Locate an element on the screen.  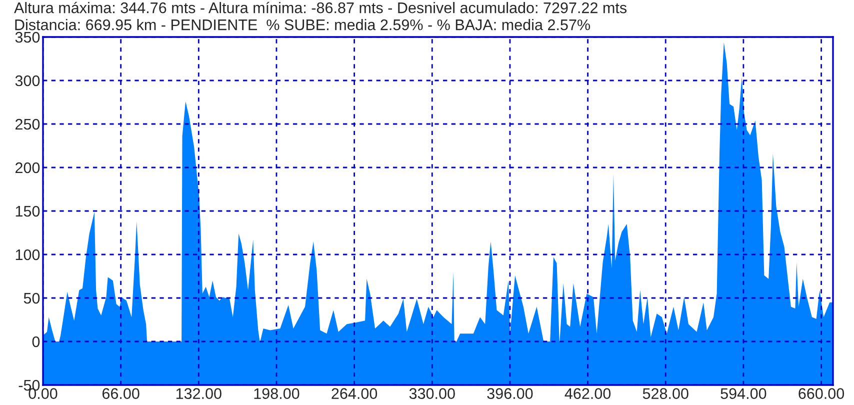
text: Distancia: 669.95 km - PENDIENTE % SUBE: media 2.59% - % BAJA: media 2.57% is located at coordinates (302, 24).